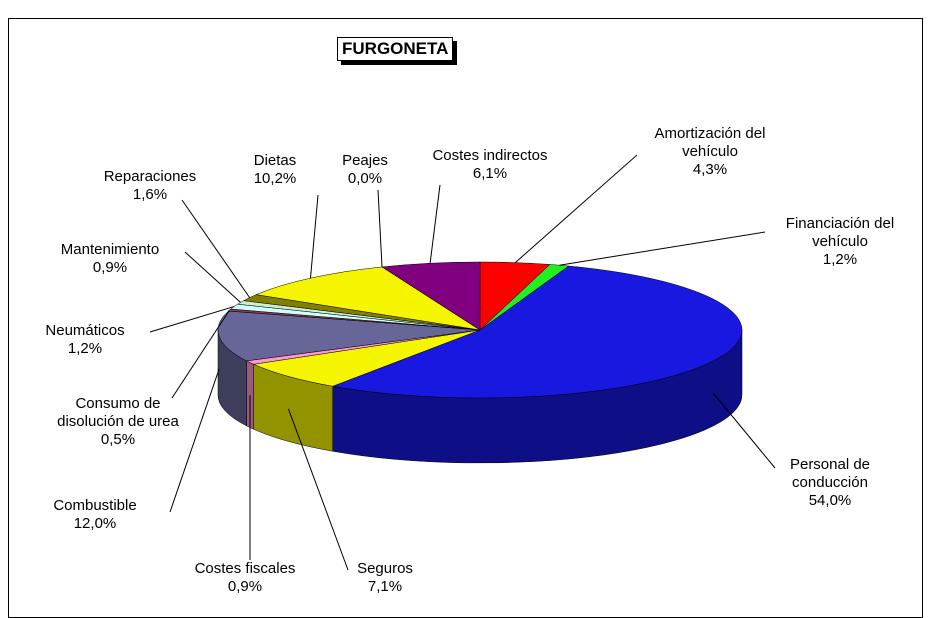 Image resolution: width=933 pixels, height=618 pixels. What do you see at coordinates (840, 233) in the screenshot?
I see `category-name: Financiación del vehículo` at bounding box center [840, 233].